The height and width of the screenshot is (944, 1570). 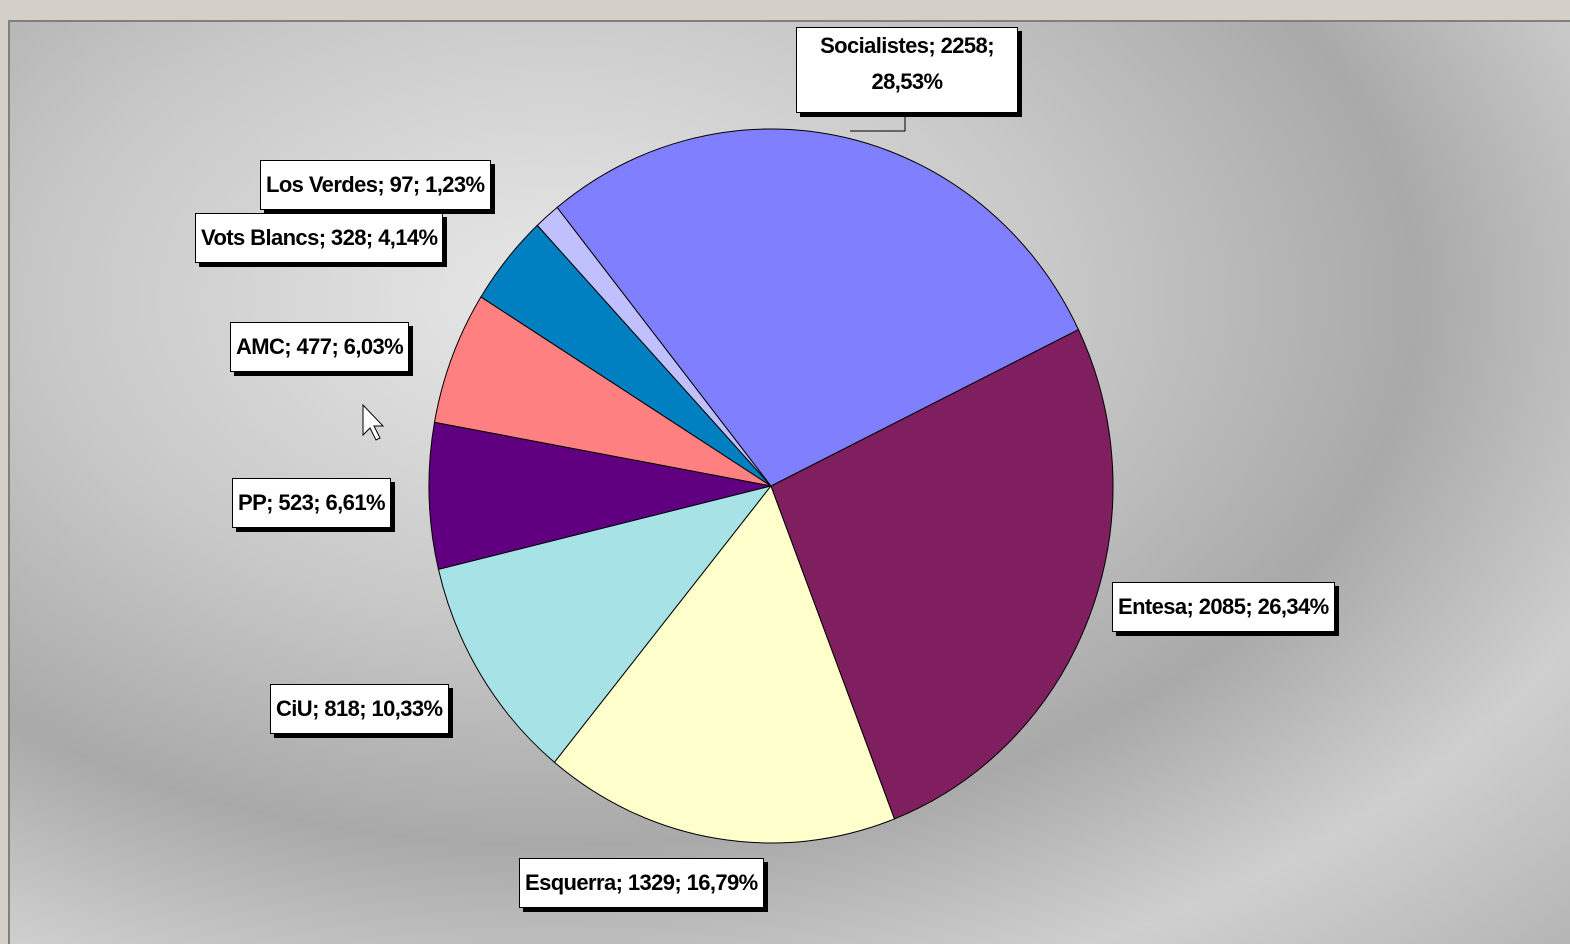 I want to click on data-label: Vots Blancs; 328; 4,14%, so click(x=319, y=238).